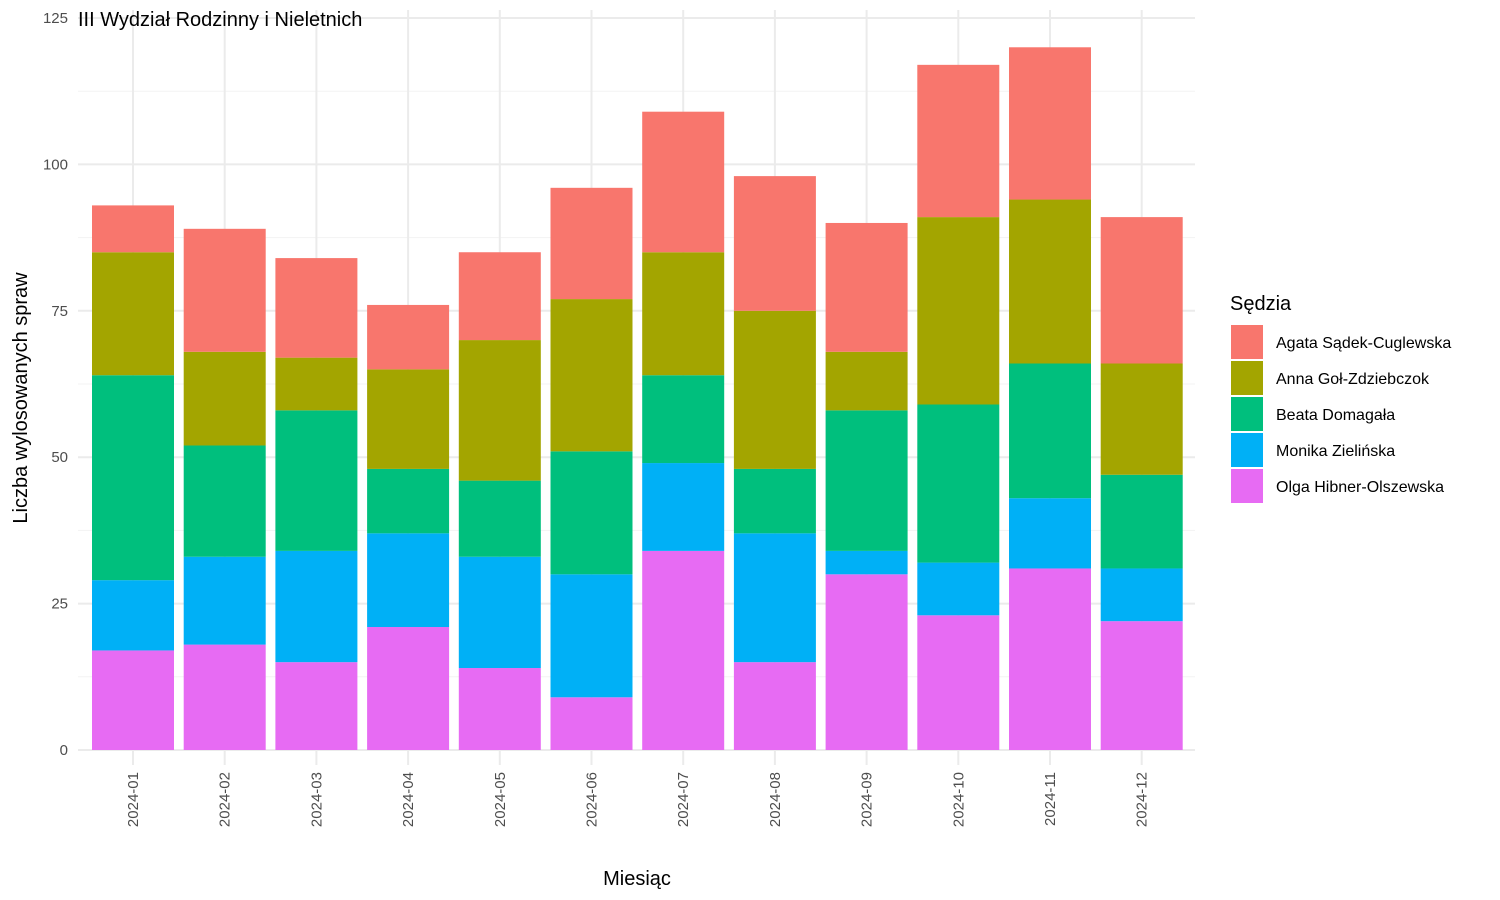  I want to click on chart-title: III Wydział Rodzinny i Nieletnich, so click(220, 20).